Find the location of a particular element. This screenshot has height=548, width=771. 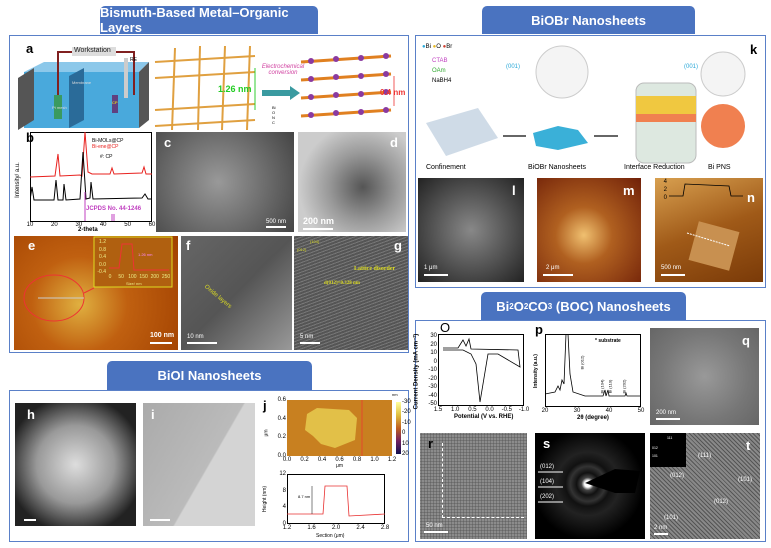

scalebar-g is located at coordinates (310, 343).